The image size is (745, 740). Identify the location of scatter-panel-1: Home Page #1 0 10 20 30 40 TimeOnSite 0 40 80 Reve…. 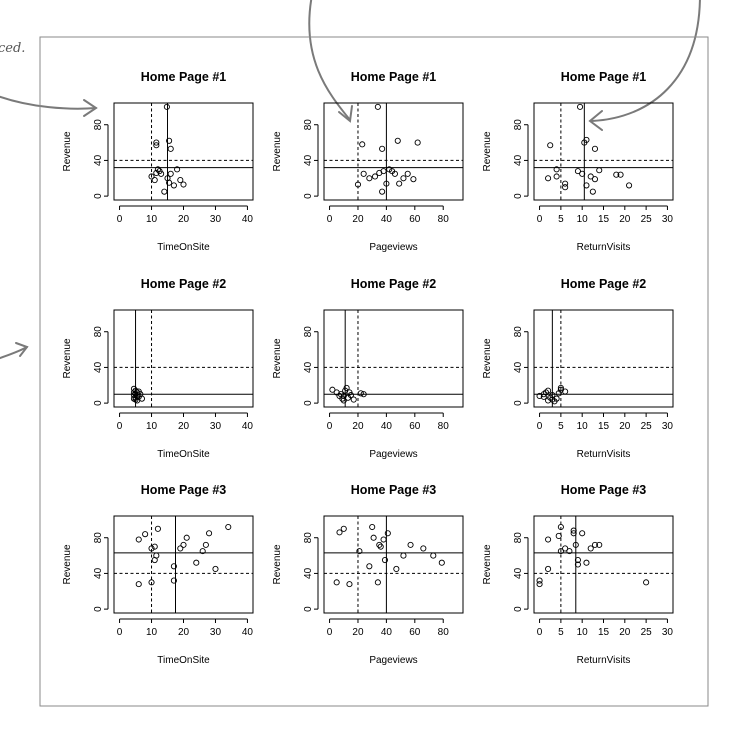
(158, 161).